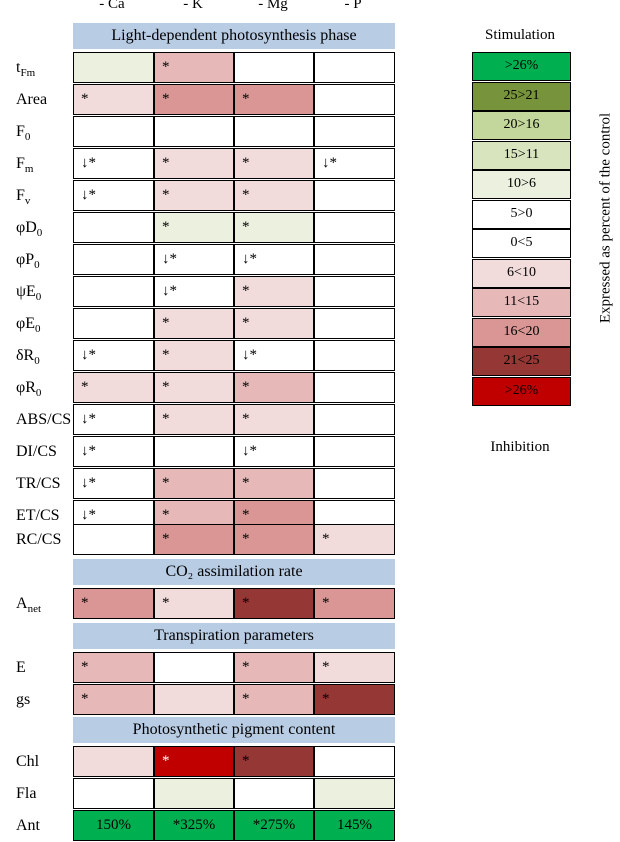  I want to click on legend-item: 6<10, so click(521, 273).